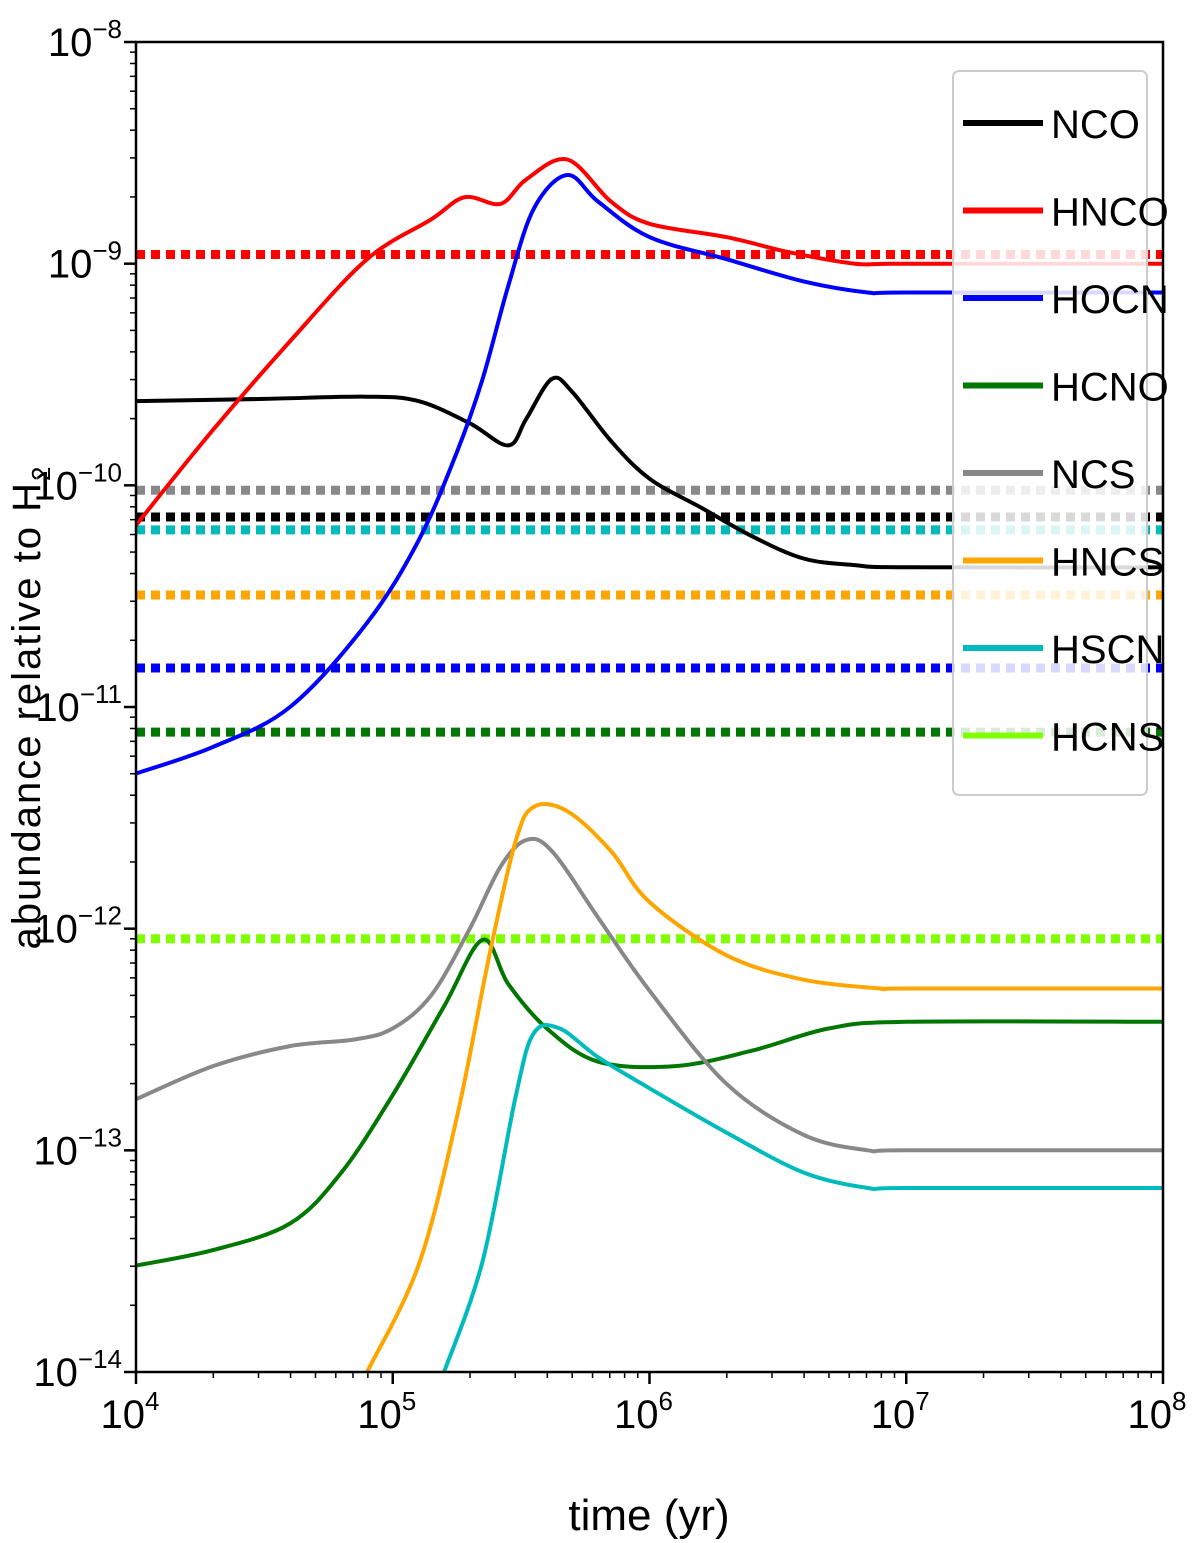 This screenshot has width=1200, height=1543. Describe the element at coordinates (1107, 563) in the screenshot. I see `legend-label-hncs: HNCS` at that location.